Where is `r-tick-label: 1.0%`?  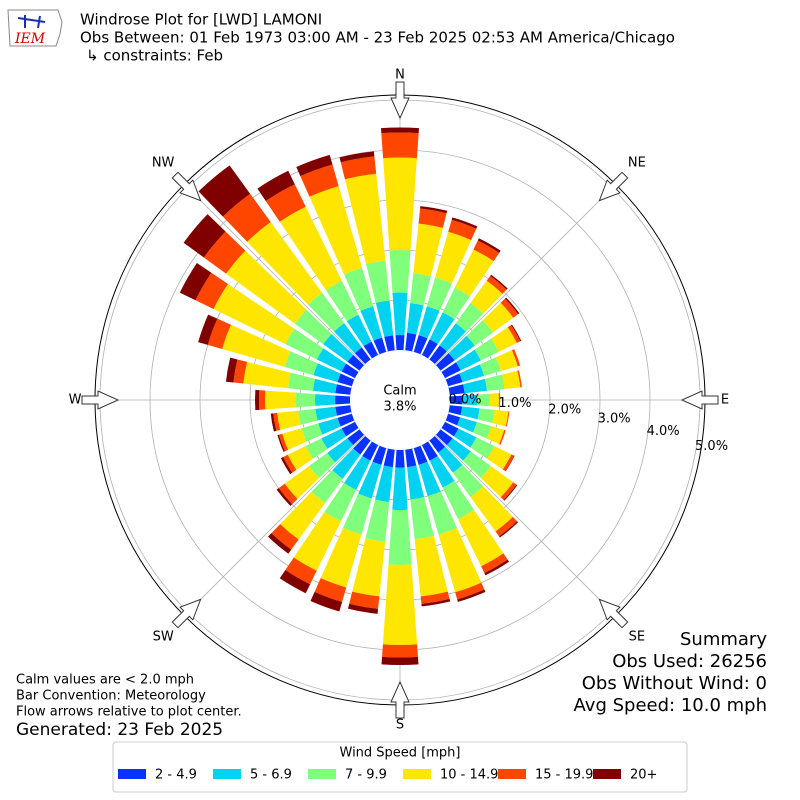
r-tick-label: 1.0% is located at coordinates (514, 403).